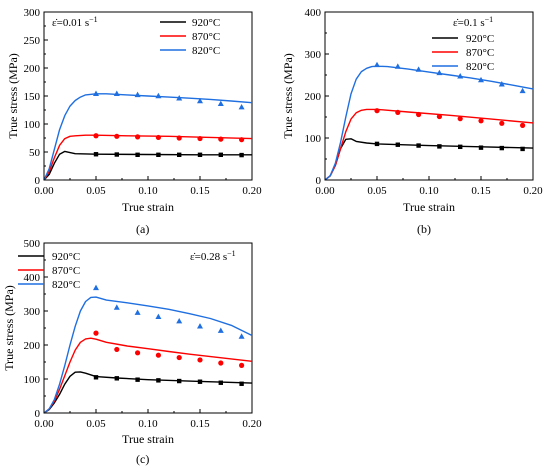  What do you see at coordinates (429, 207) in the screenshot?
I see `x-axis-label-b: True strain` at bounding box center [429, 207].